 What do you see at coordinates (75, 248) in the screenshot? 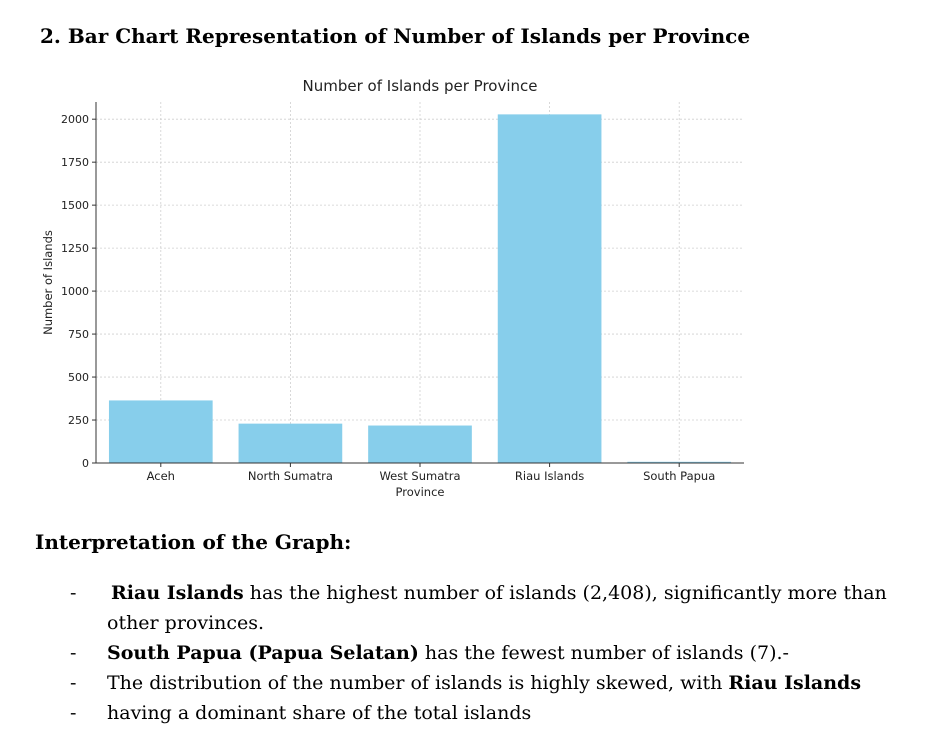
I see `y-tick-label: 1250` at bounding box center [75, 248].